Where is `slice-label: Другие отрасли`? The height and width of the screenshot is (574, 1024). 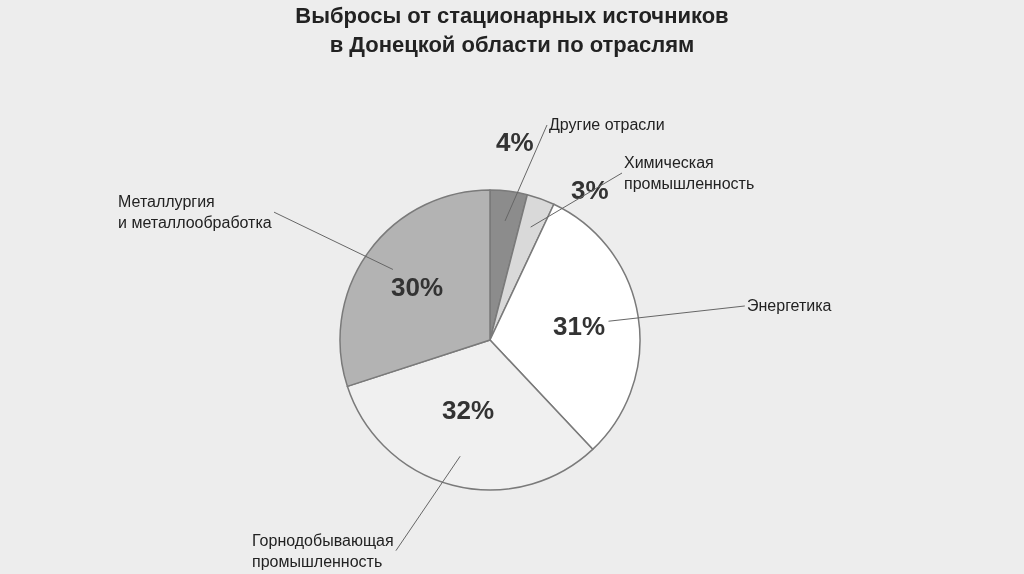
slice-label: Другие отрасли is located at coordinates (607, 124).